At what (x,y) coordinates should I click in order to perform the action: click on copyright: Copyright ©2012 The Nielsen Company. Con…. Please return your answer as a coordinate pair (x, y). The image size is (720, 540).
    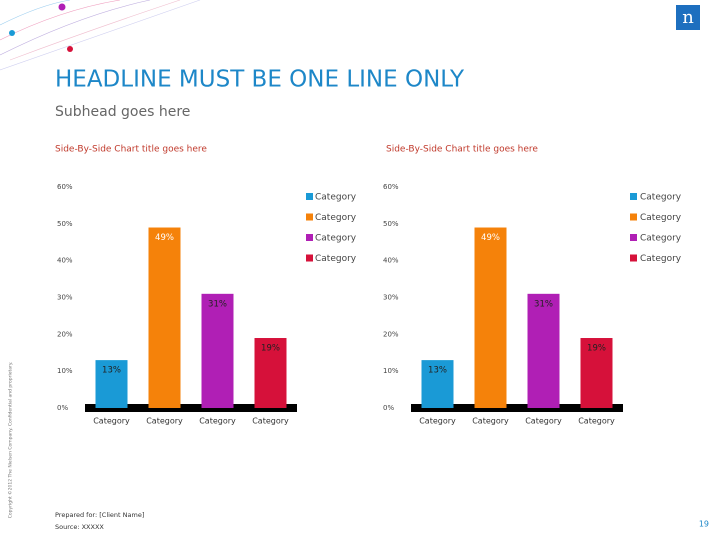
    Looking at the image, I should click on (10, 440).